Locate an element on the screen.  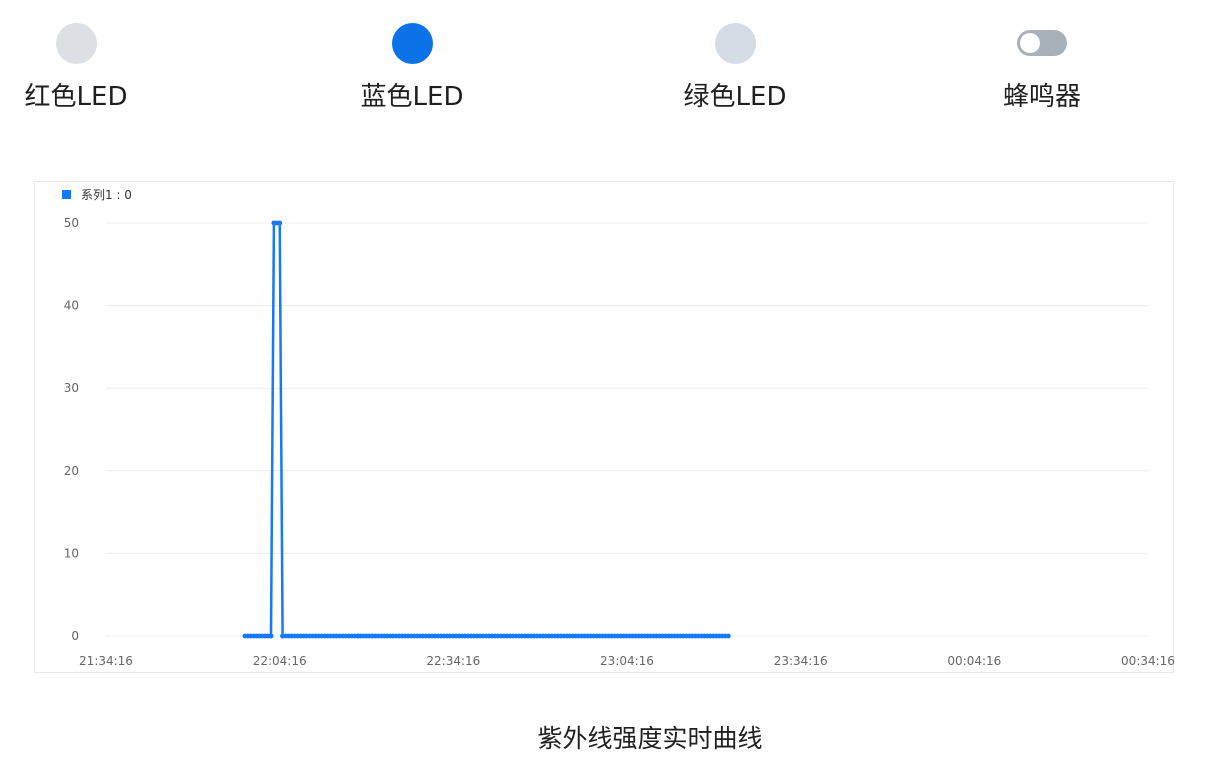
device-blue-led: 蓝色LED is located at coordinates (412, 68).